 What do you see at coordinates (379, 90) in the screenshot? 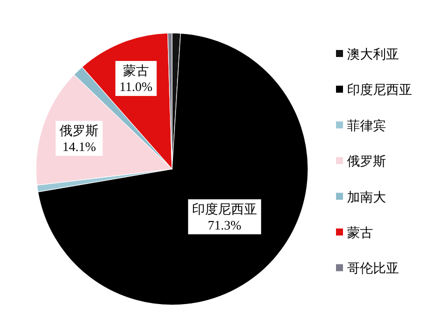
I see `legend-label: 印度尼西亚` at bounding box center [379, 90].